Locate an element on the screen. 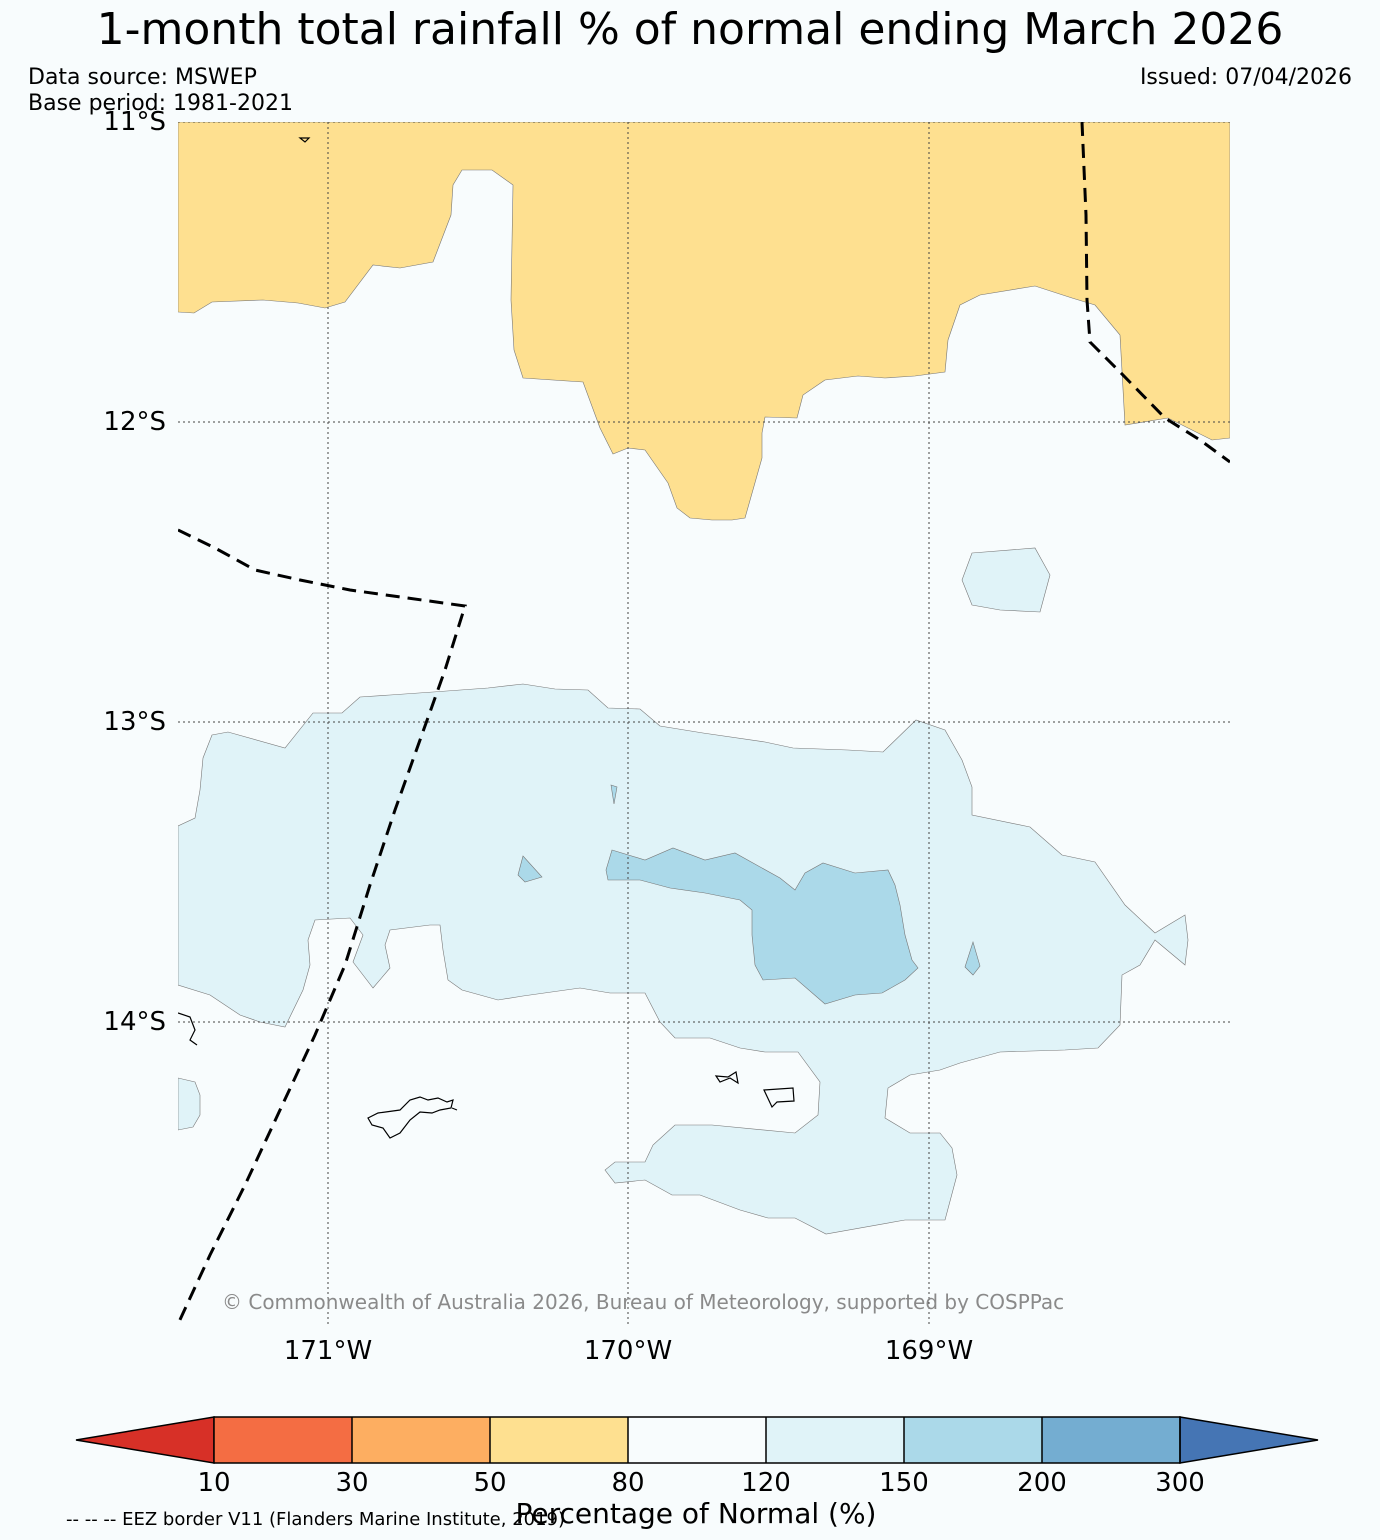 This screenshot has height=1540, width=1380. base-period-text: Base period: 1981-2021 is located at coordinates (160, 103).